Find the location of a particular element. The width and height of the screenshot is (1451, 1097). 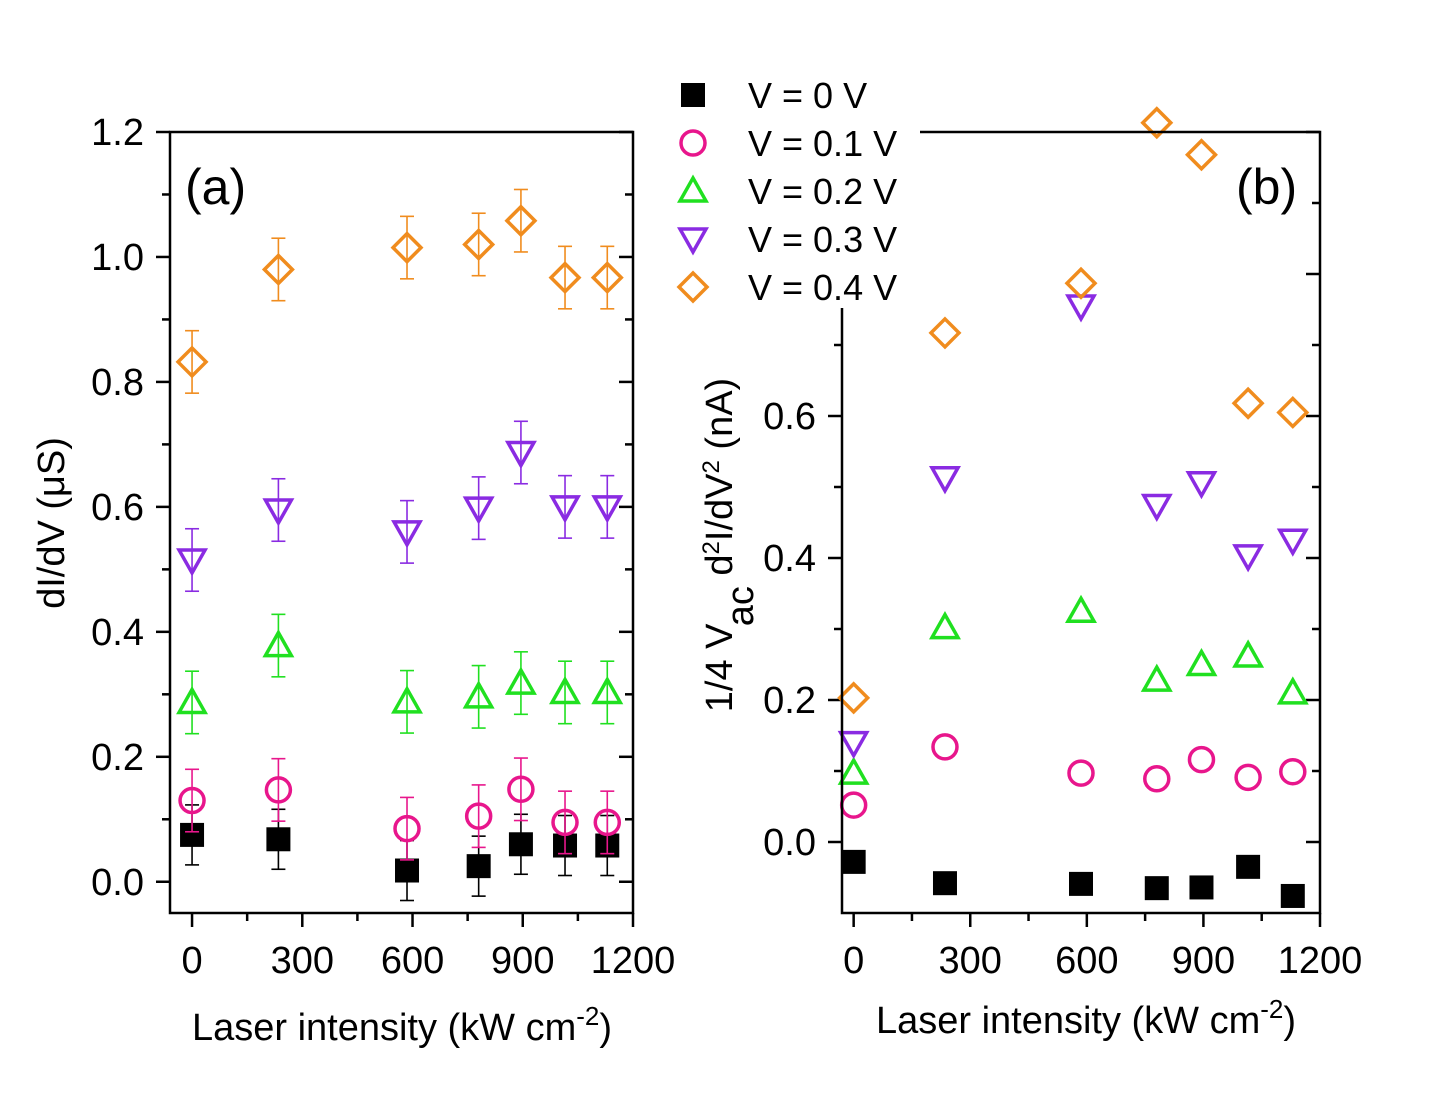

panel-a-x-tick-label: 300 is located at coordinates (302, 961).